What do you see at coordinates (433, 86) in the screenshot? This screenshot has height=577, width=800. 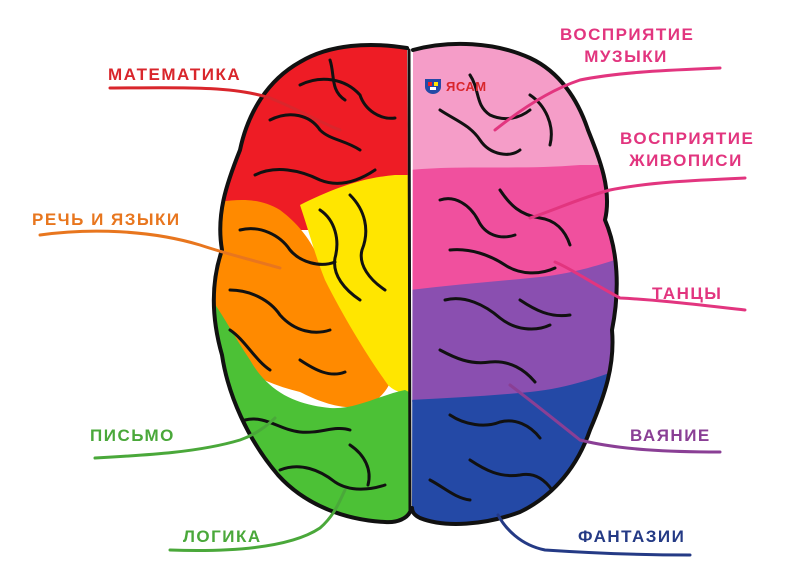 I see `logo-shield-icon` at bounding box center [433, 86].